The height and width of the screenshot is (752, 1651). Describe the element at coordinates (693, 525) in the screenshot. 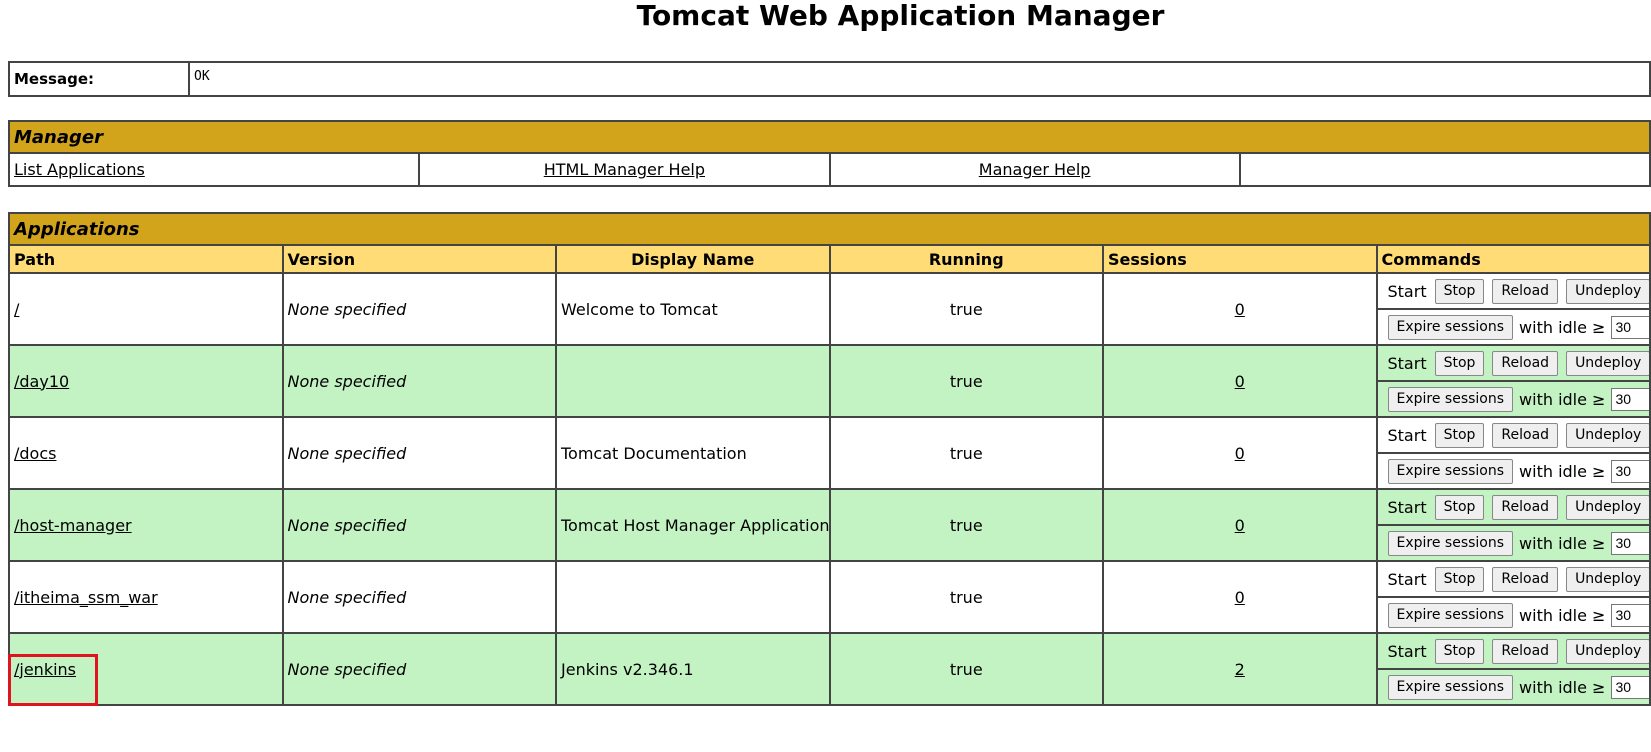

I see `app-display-name: Tomcat Host Manager Application` at that location.